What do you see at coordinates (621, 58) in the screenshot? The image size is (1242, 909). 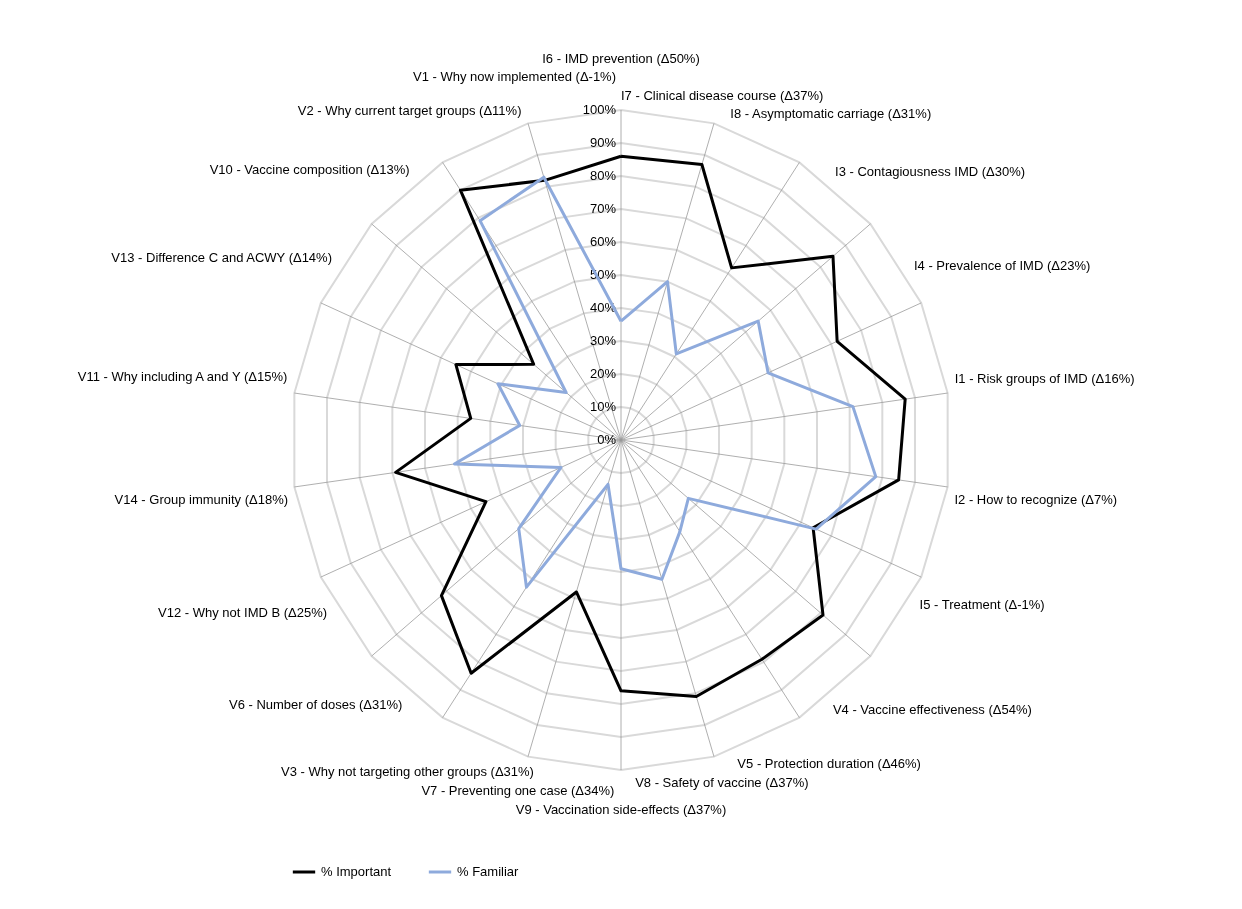 I see `spoke-label: I6 - IMD prevention (Δ50%)` at bounding box center [621, 58].